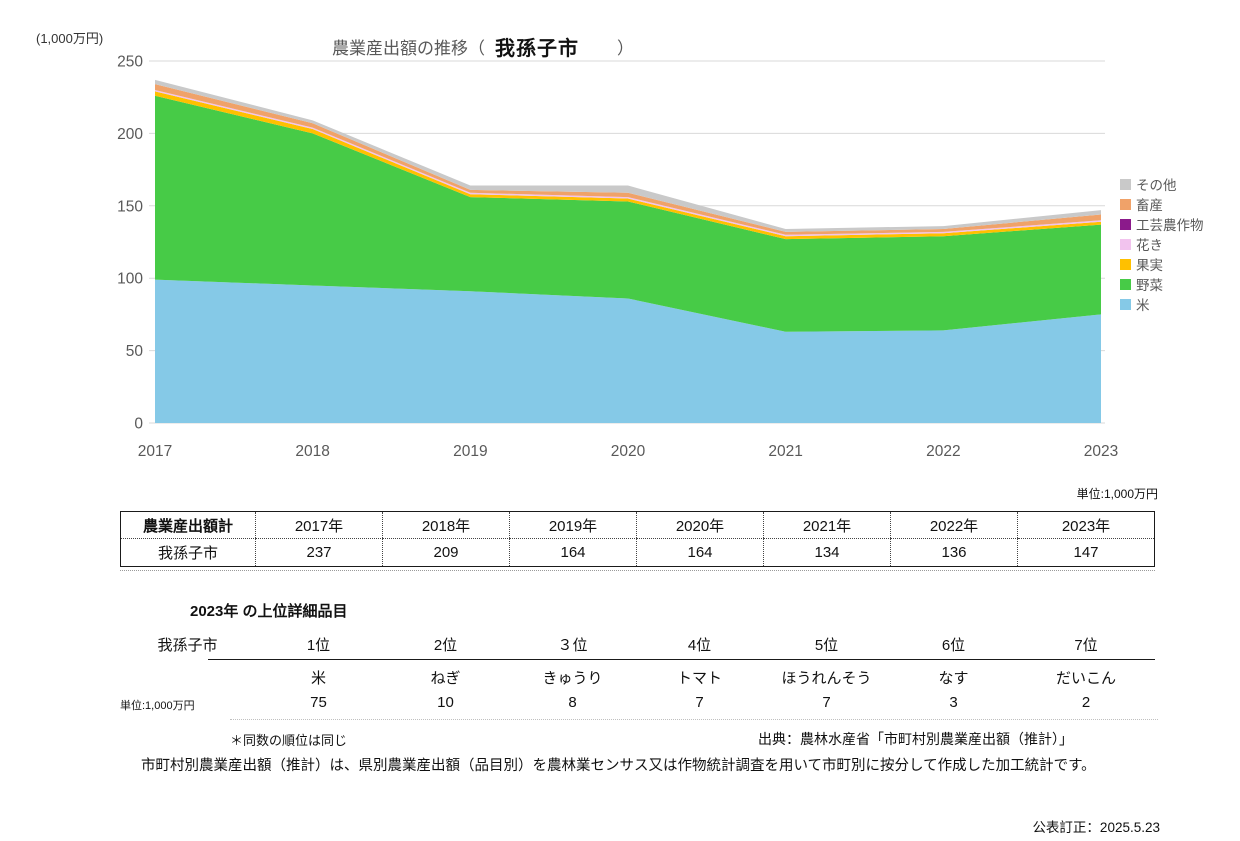 The height and width of the screenshot is (841, 1240). What do you see at coordinates (1085, 678) in the screenshot?
I see `rank-item-cell: だいこん` at bounding box center [1085, 678].